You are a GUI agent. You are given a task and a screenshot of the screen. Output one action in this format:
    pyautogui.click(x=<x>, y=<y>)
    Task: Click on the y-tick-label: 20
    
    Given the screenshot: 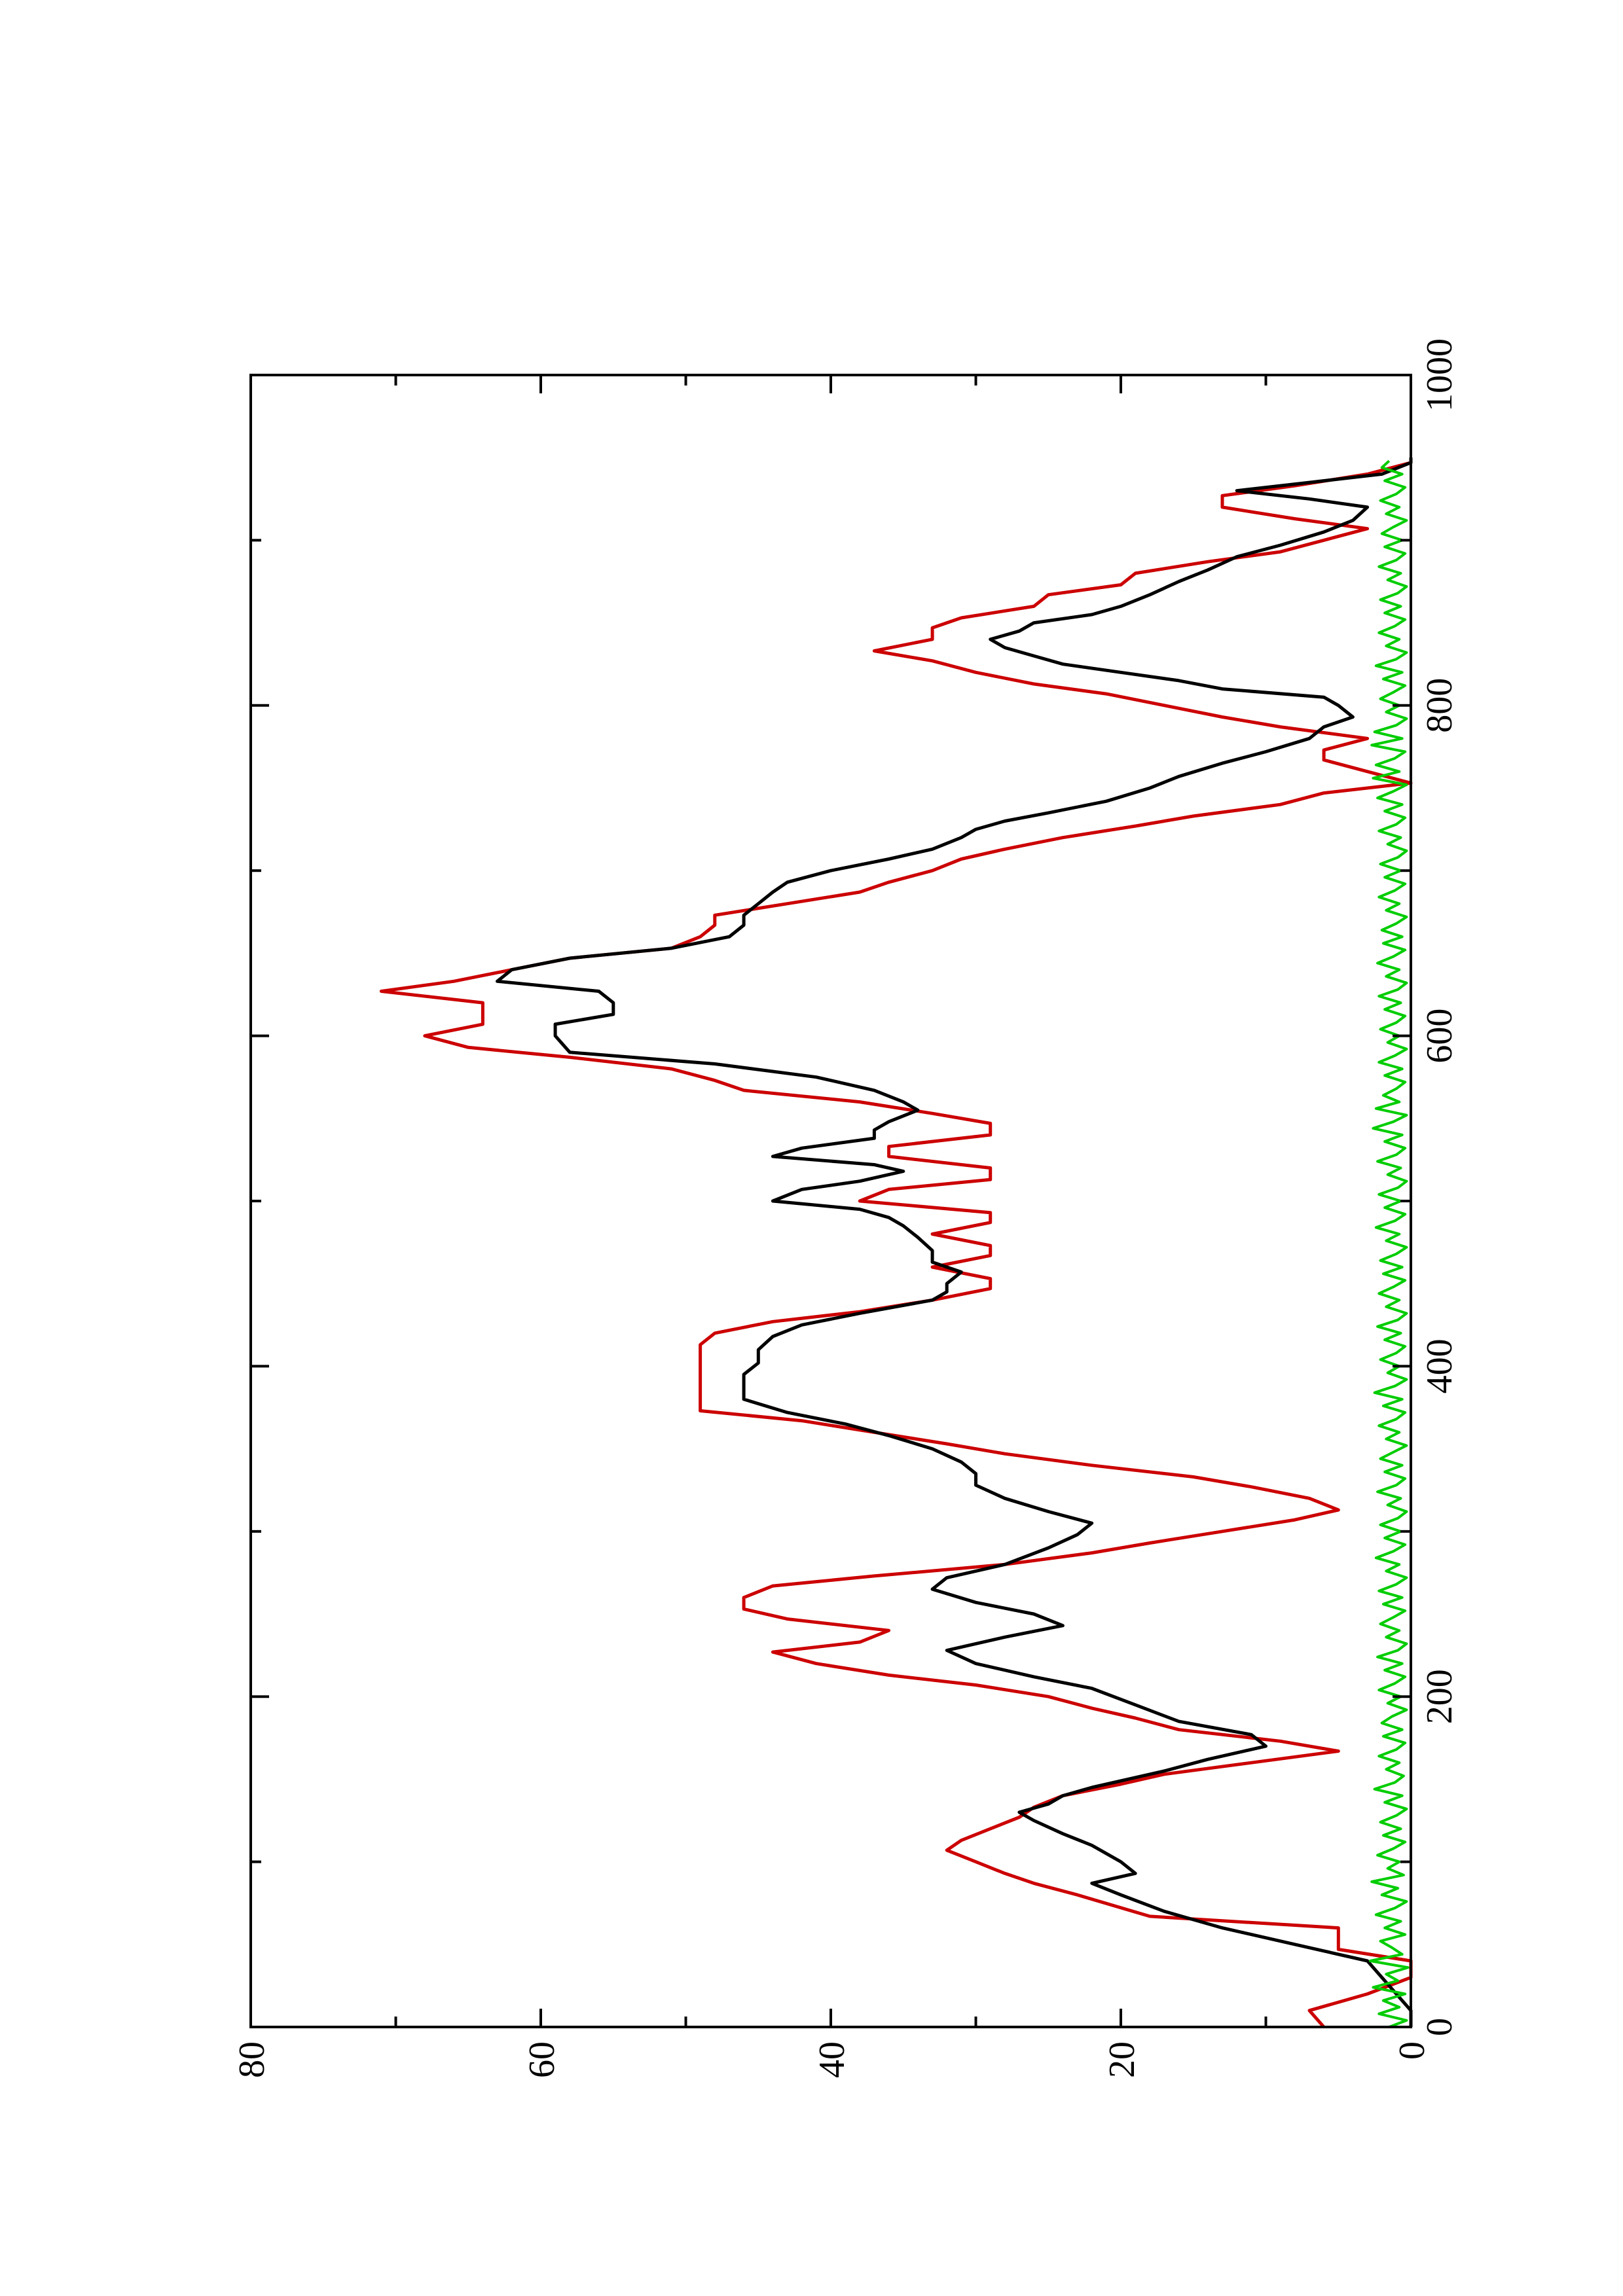 What is the action you would take?
    pyautogui.click(x=1122, y=2059)
    